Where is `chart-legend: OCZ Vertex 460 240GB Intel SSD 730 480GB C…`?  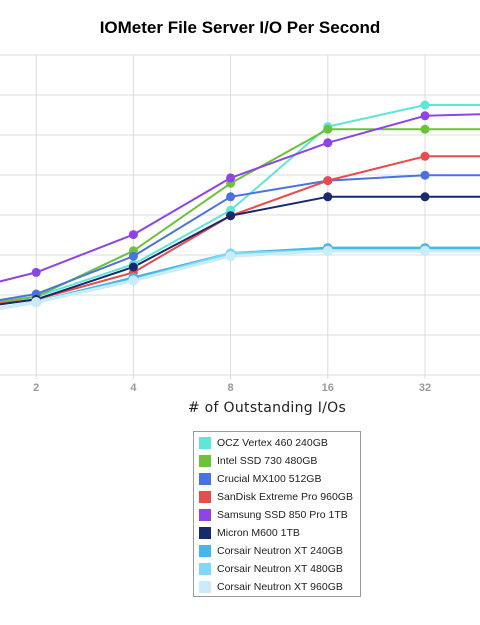
chart-legend: OCZ Vertex 460 240GB Intel SSD 730 480GB C… is located at coordinates (277, 514).